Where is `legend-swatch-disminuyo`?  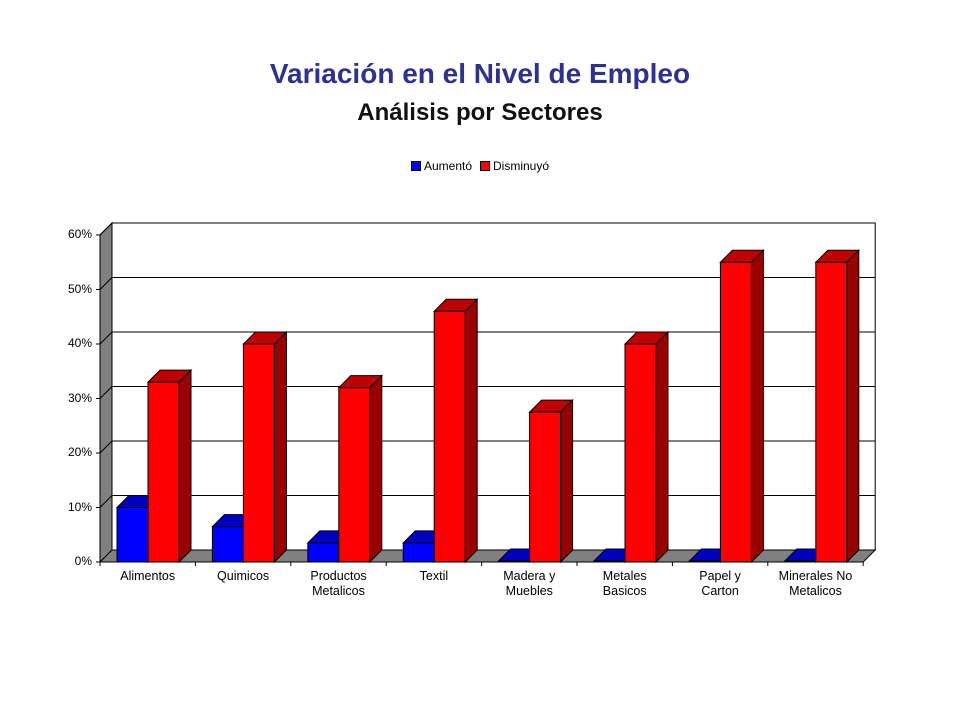
legend-swatch-disminuyo is located at coordinates (485, 166).